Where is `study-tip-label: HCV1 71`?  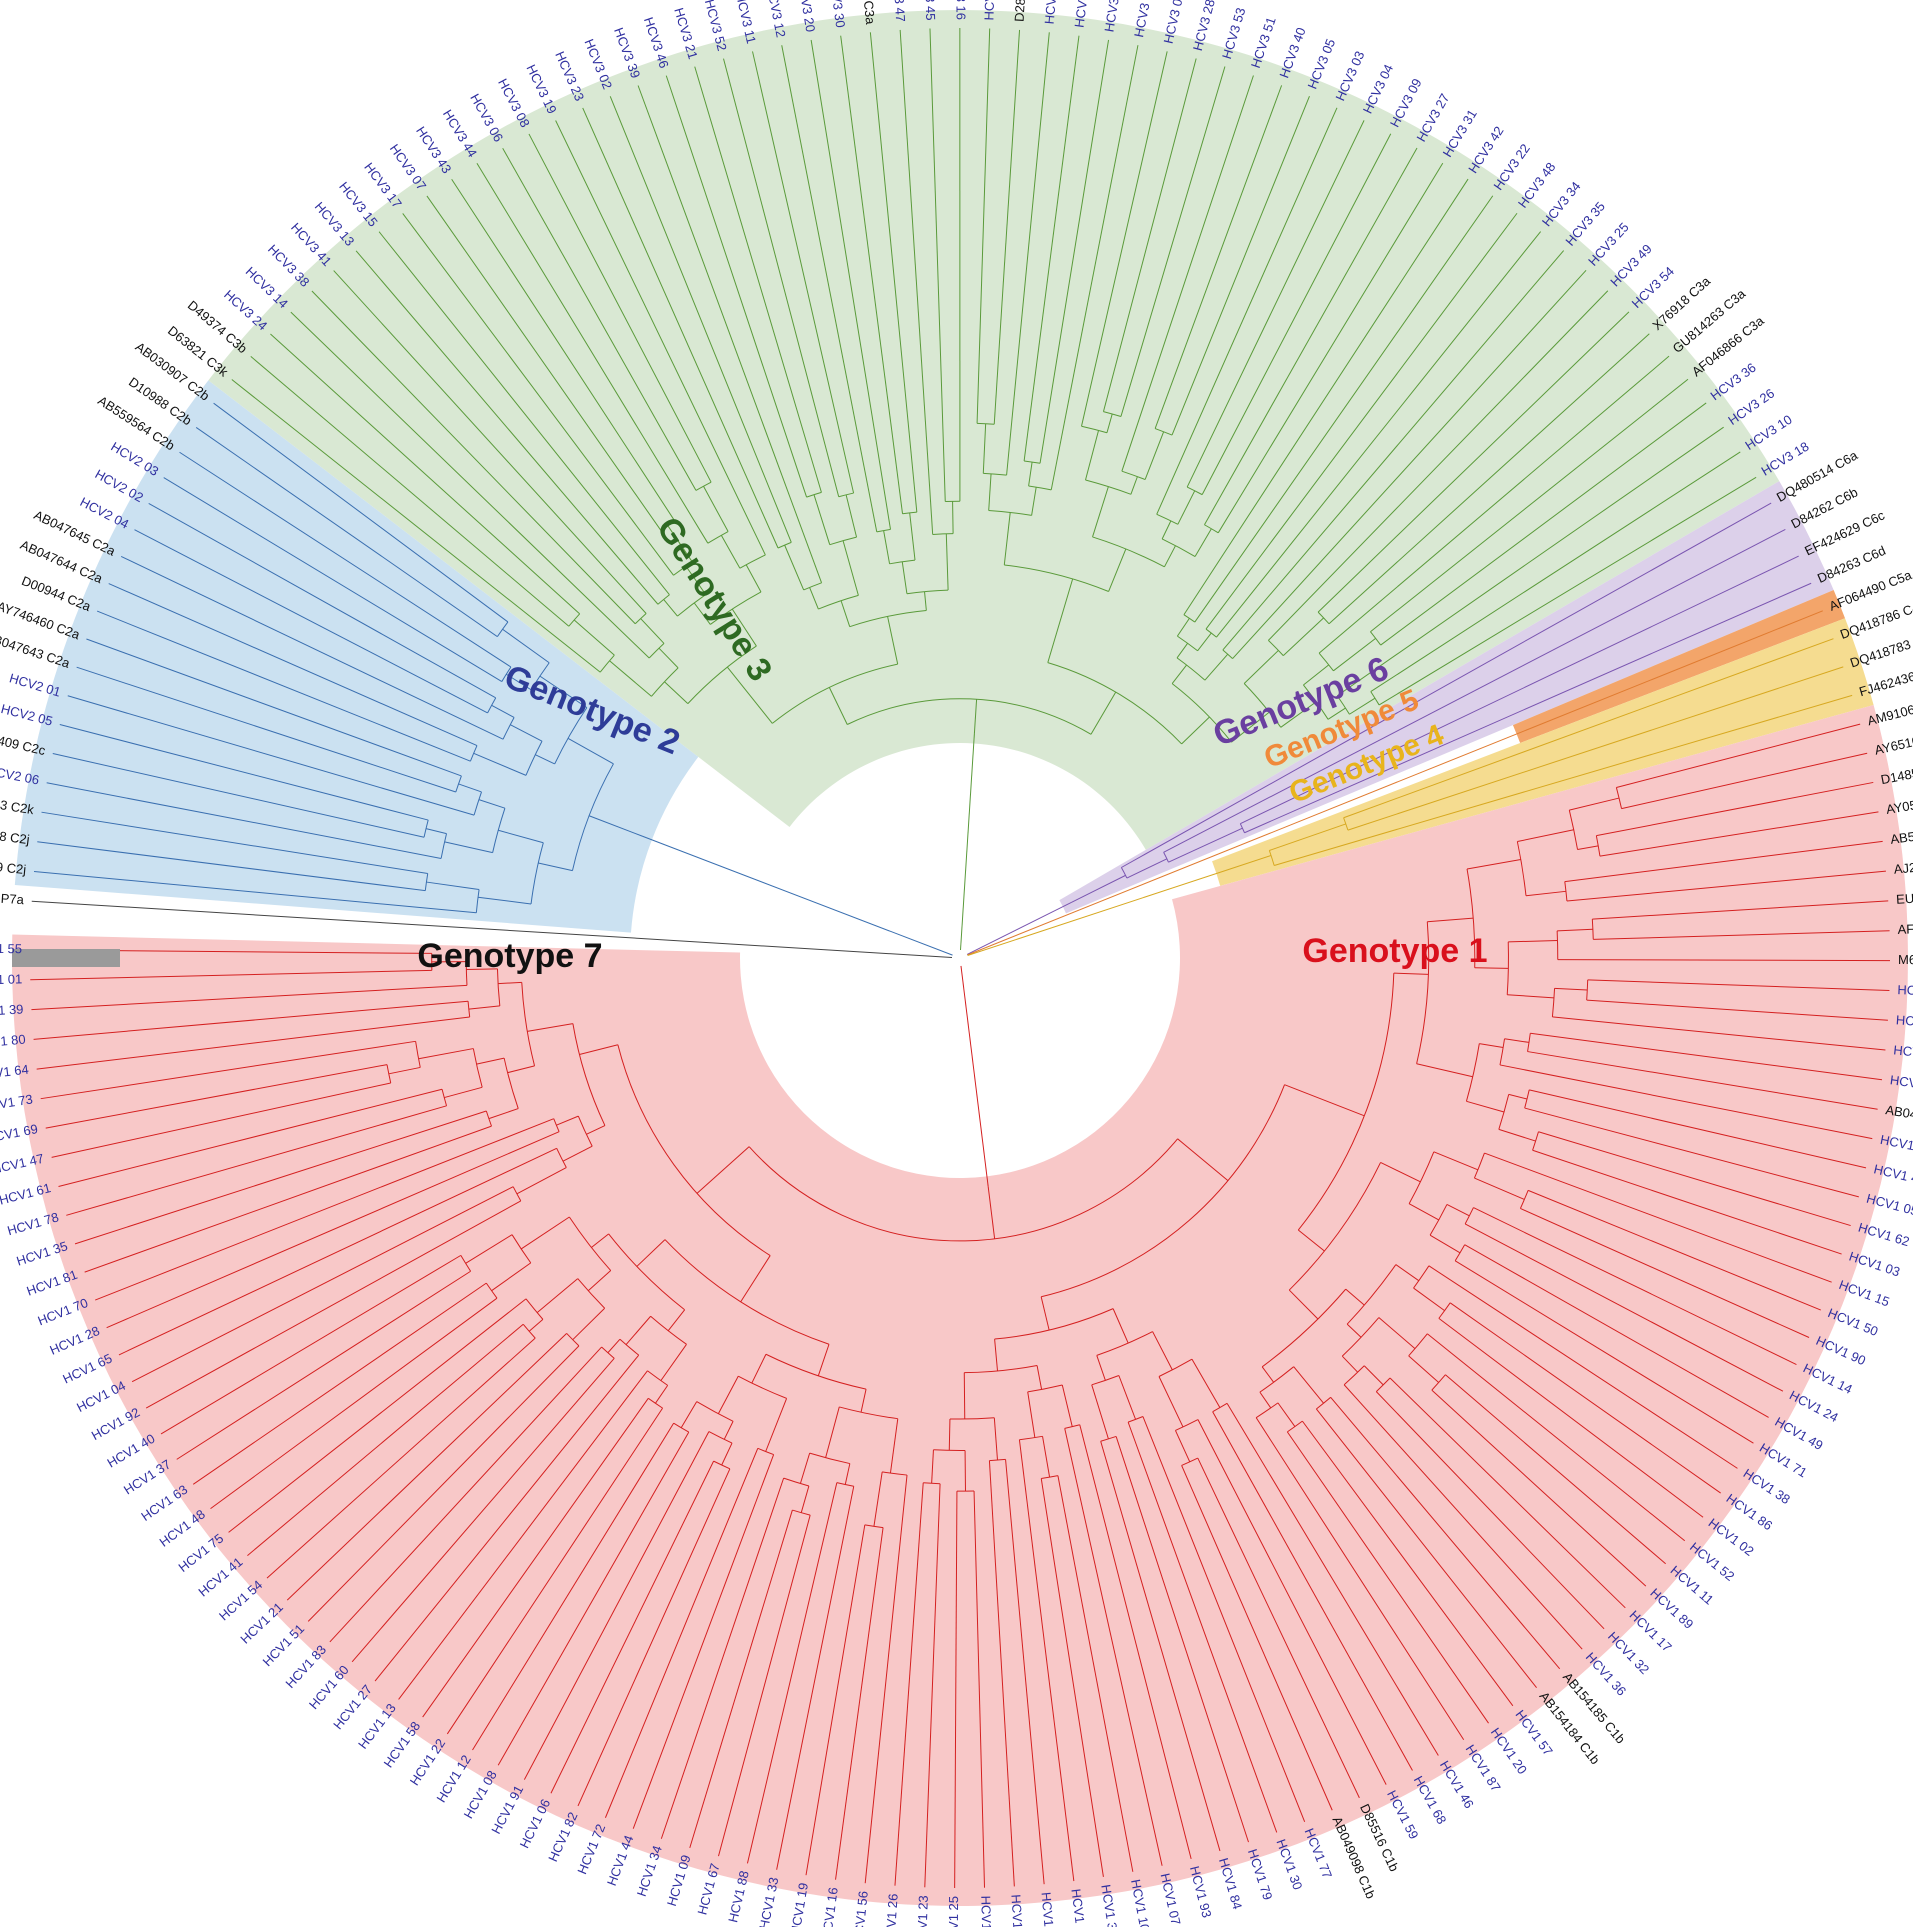 study-tip-label: HCV1 71 is located at coordinates (1783, 1460).